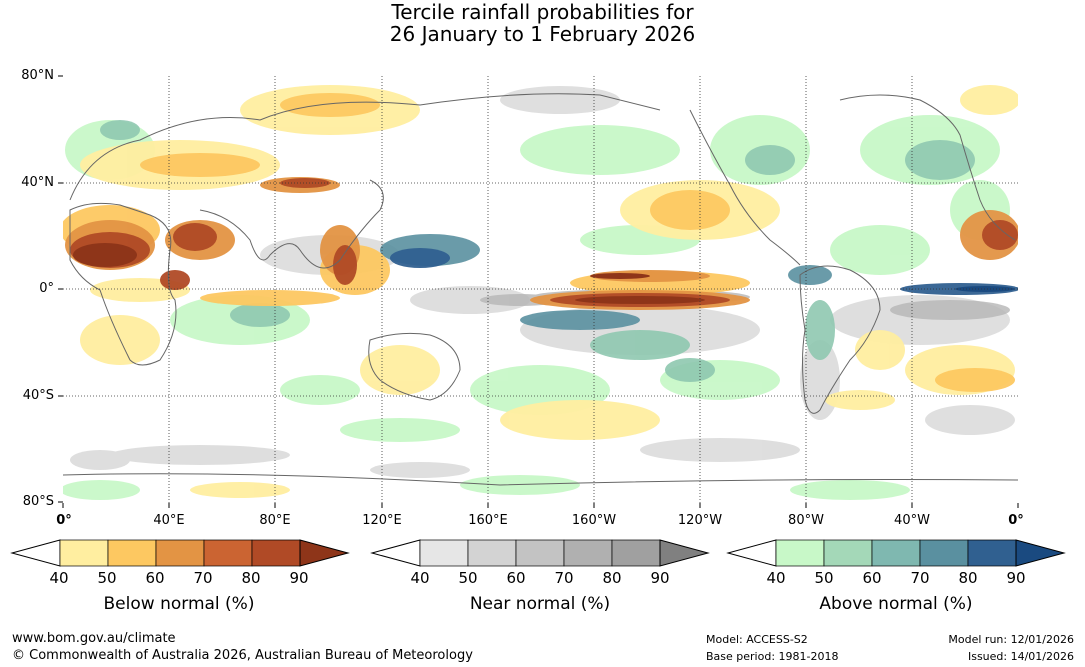 The width and height of the screenshot is (1085, 667). I want to click on legend-below-tick-80: 80, so click(251, 578).